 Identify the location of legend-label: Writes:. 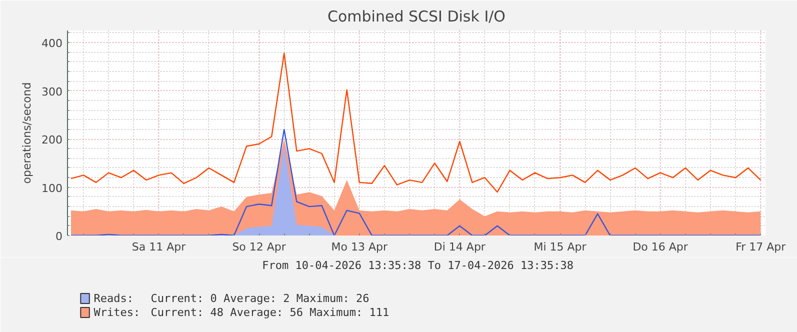
(117, 312).